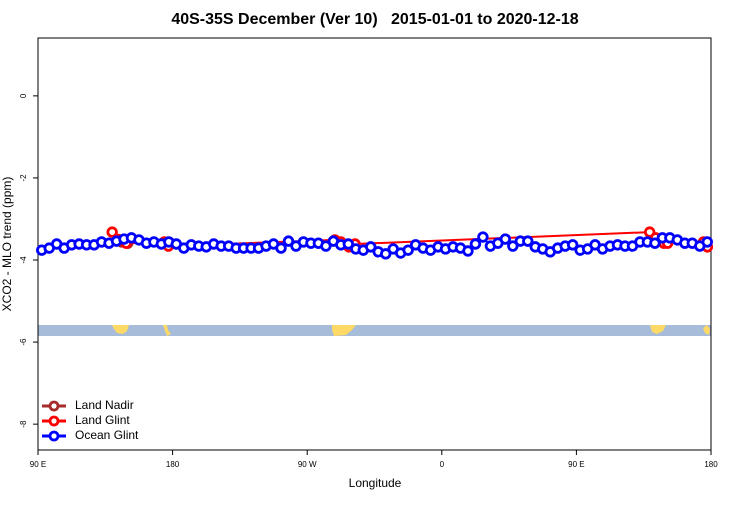 The width and height of the screenshot is (750, 505). Describe the element at coordinates (23, 178) in the screenshot. I see `y-tick-label: -2` at that location.